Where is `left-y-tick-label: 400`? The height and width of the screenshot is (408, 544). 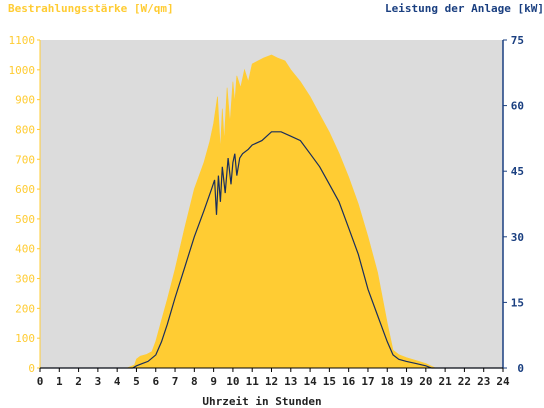
left-y-tick-label: 400 is located at coordinates (25, 249).